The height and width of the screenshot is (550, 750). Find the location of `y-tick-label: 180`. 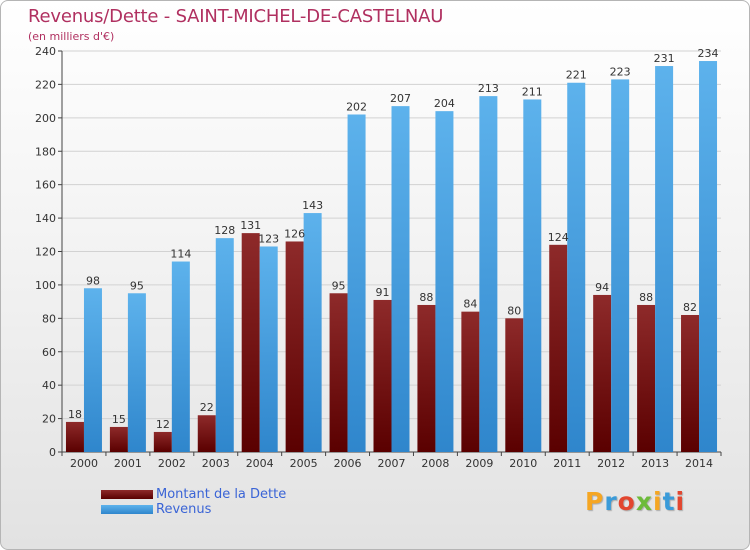

y-tick-label: 180 is located at coordinates (45, 151).